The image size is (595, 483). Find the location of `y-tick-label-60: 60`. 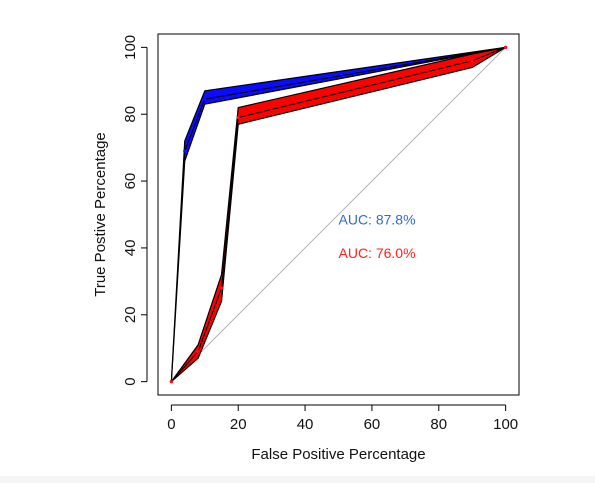

y-tick-label-60: 60 is located at coordinates (130, 181).